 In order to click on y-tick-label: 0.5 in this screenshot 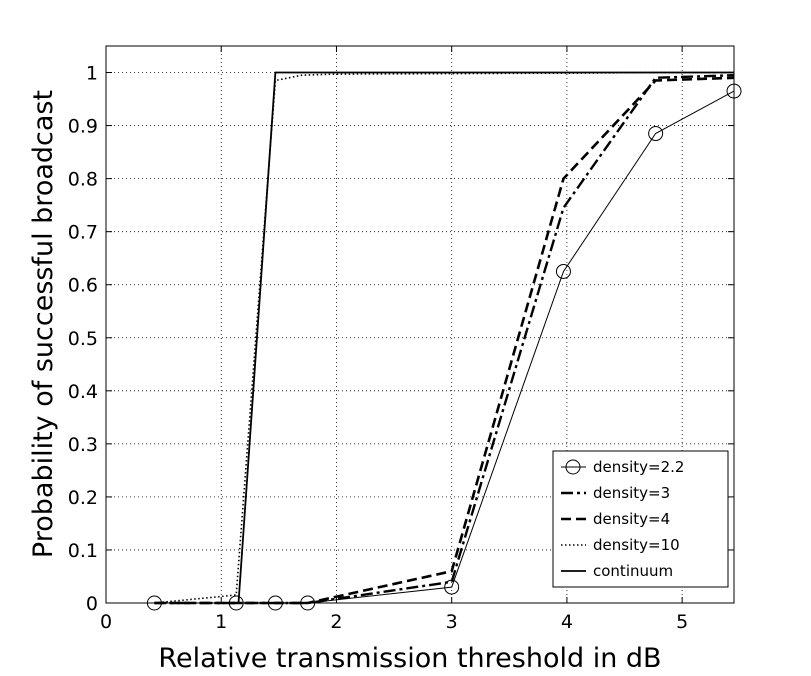, I will do `click(83, 339)`.